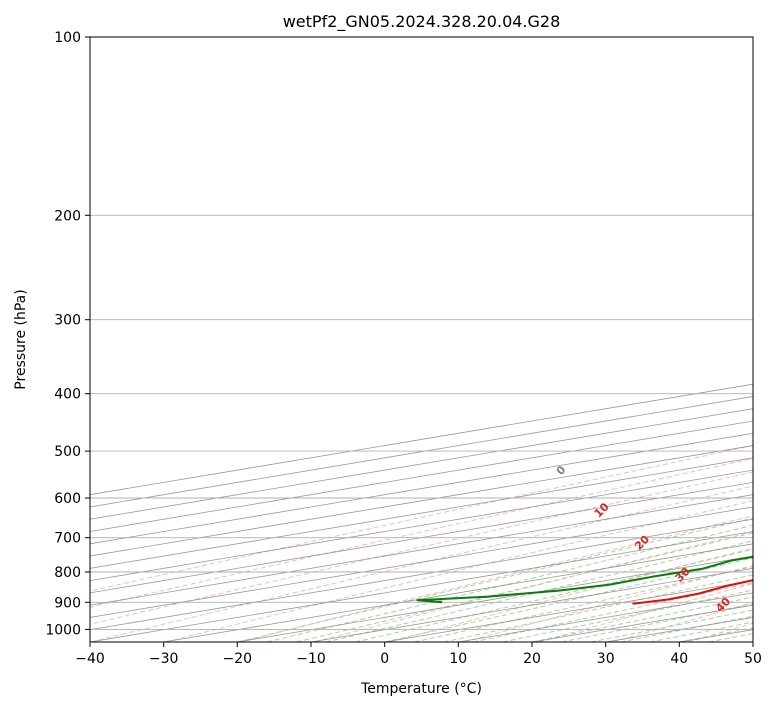 The image size is (775, 708). What do you see at coordinates (384, 659) in the screenshot?
I see `x-tick-label: 0` at bounding box center [384, 659].